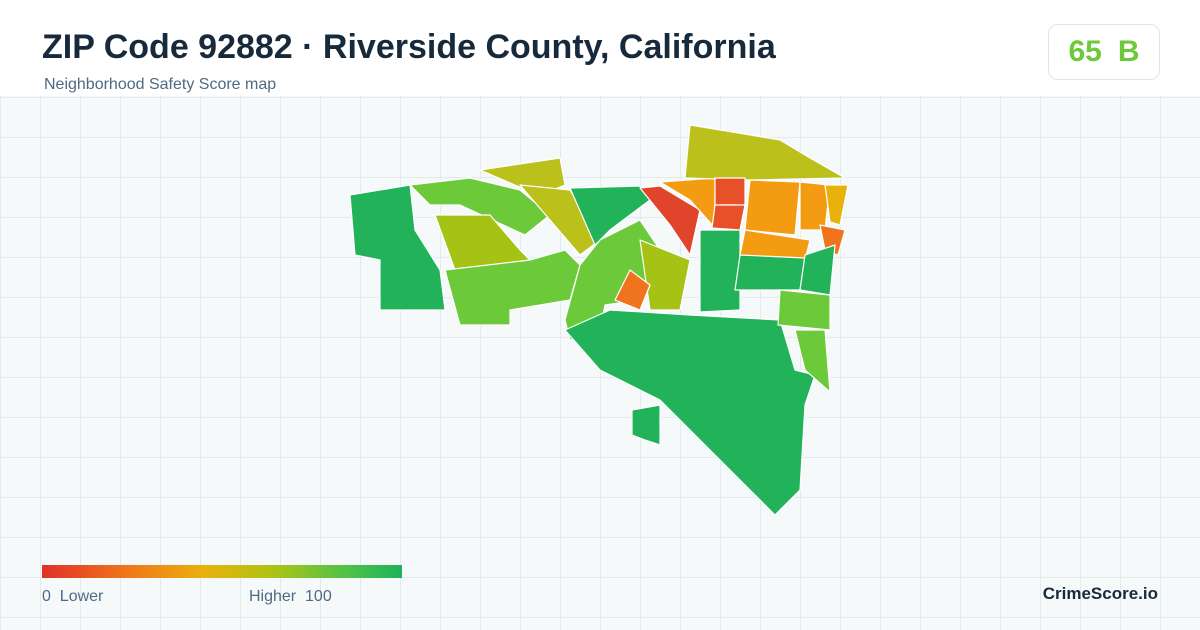 The width and height of the screenshot is (1200, 630). What do you see at coordinates (1128, 51) in the screenshot?
I see `score-grade: B` at bounding box center [1128, 51].